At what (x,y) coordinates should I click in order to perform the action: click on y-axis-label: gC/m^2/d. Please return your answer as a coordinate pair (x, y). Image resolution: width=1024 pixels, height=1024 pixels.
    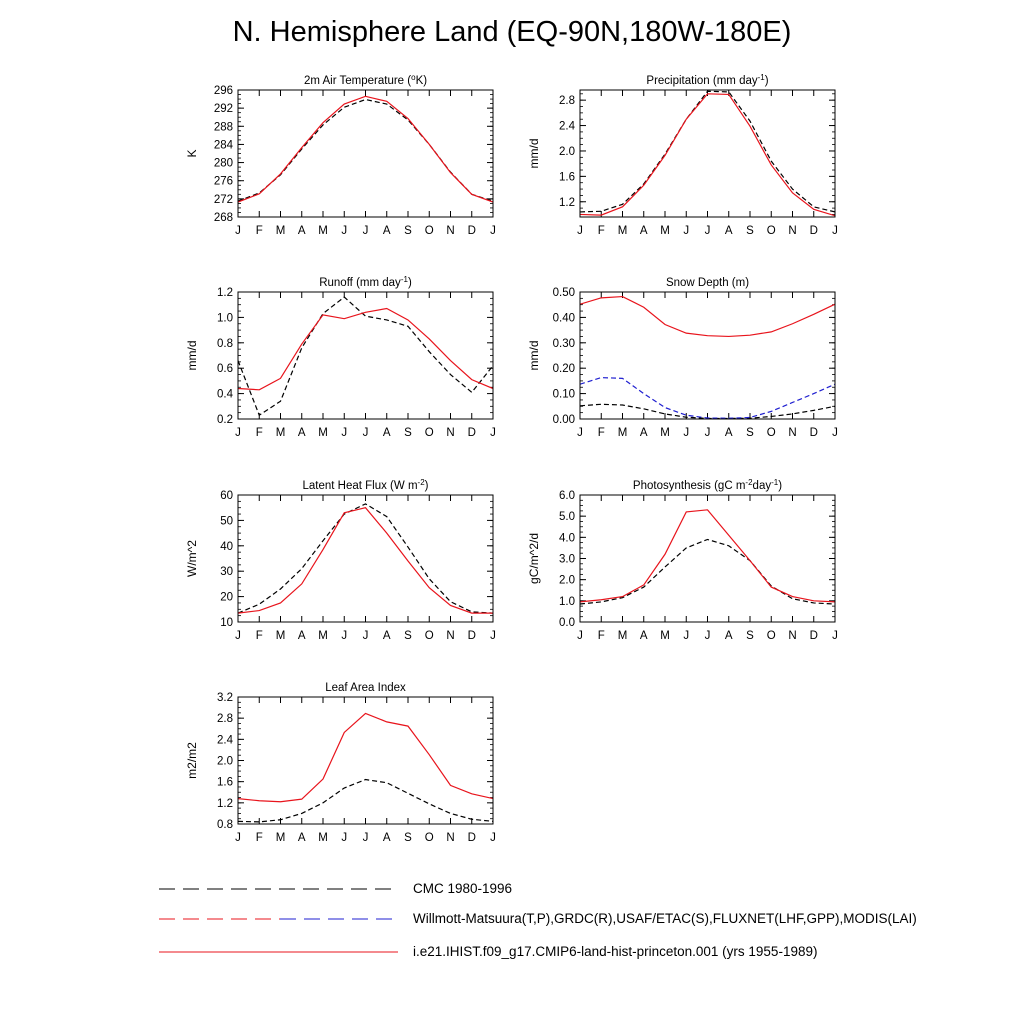
    Looking at the image, I should click on (534, 558).